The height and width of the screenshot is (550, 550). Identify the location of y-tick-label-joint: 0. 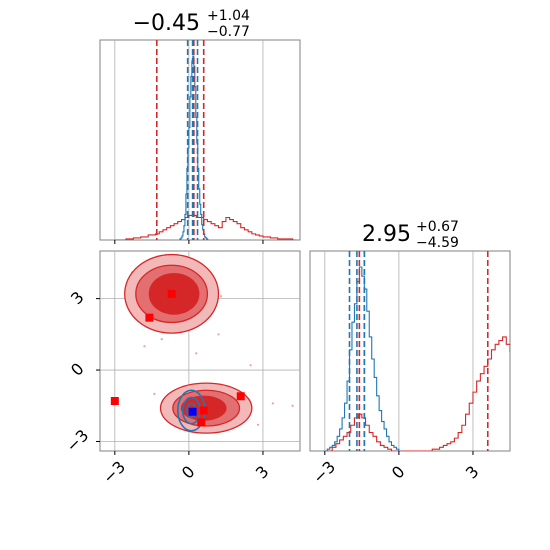
(77, 369).